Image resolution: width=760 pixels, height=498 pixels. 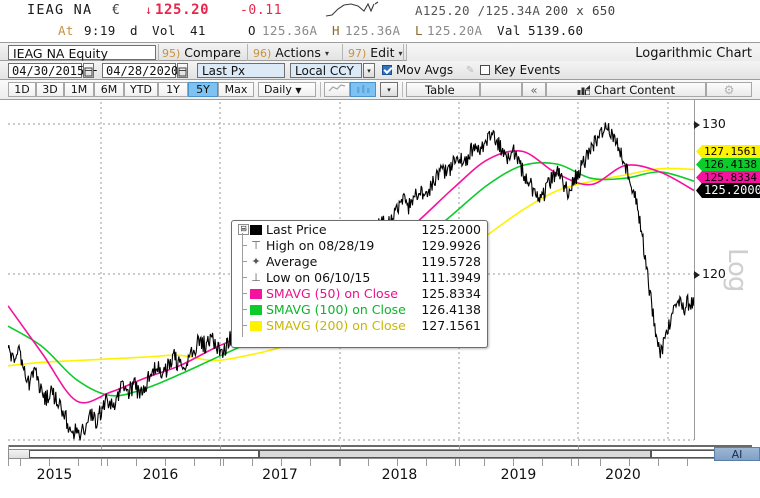 What do you see at coordinates (141, 89) in the screenshot?
I see `period-button-ytd: YTD` at bounding box center [141, 89].